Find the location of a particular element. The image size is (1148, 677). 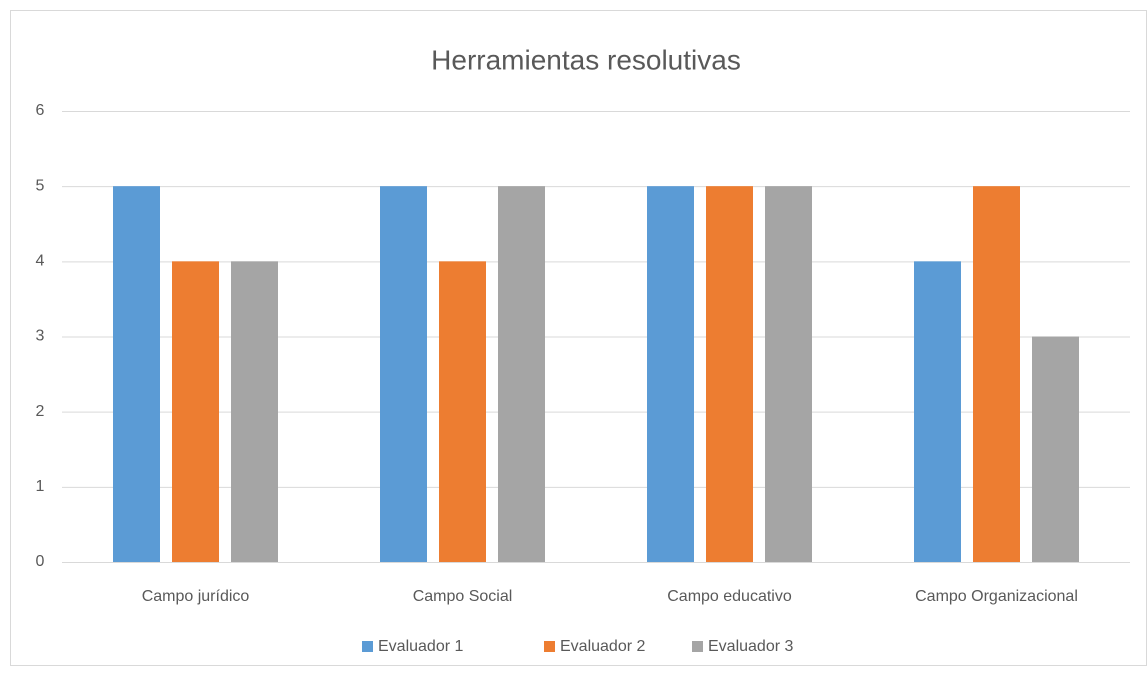

y-tick-label: 3 is located at coordinates (40, 336).